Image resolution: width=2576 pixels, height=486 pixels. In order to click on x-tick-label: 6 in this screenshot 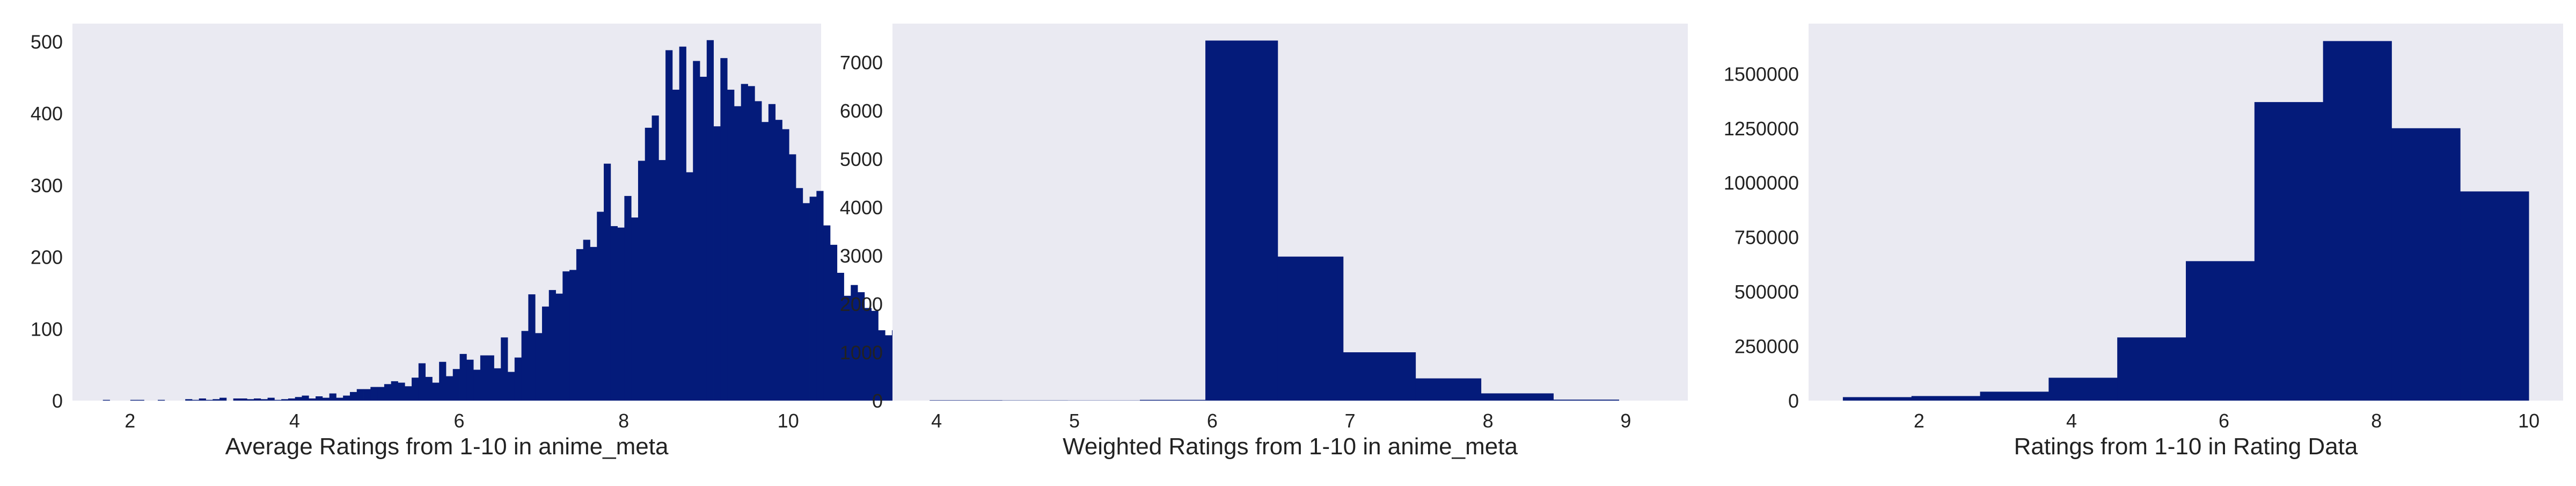, I will do `click(2224, 421)`.